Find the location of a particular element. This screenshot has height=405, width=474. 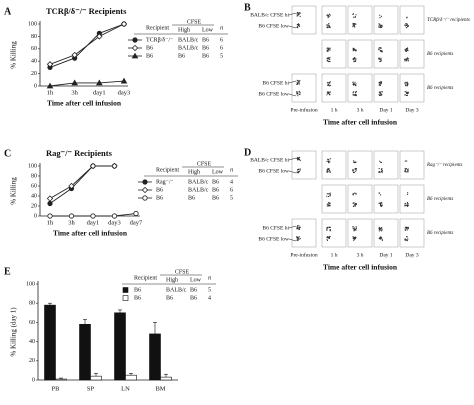

legend-label: Rag⁻/⁻ is located at coordinates (165, 182).